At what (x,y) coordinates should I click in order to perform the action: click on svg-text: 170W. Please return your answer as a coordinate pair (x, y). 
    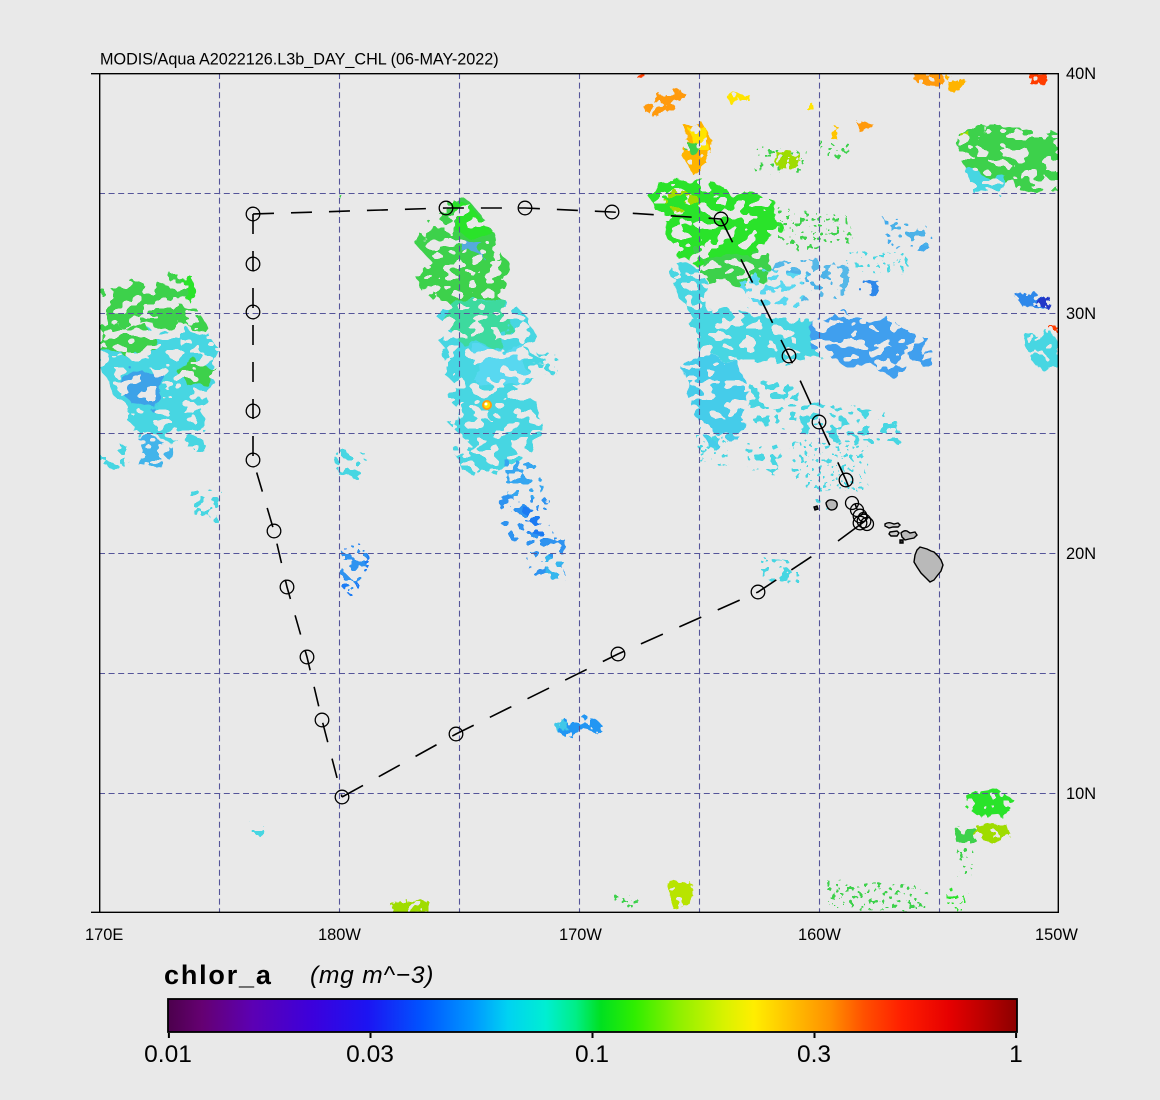
    Looking at the image, I should click on (580, 935).